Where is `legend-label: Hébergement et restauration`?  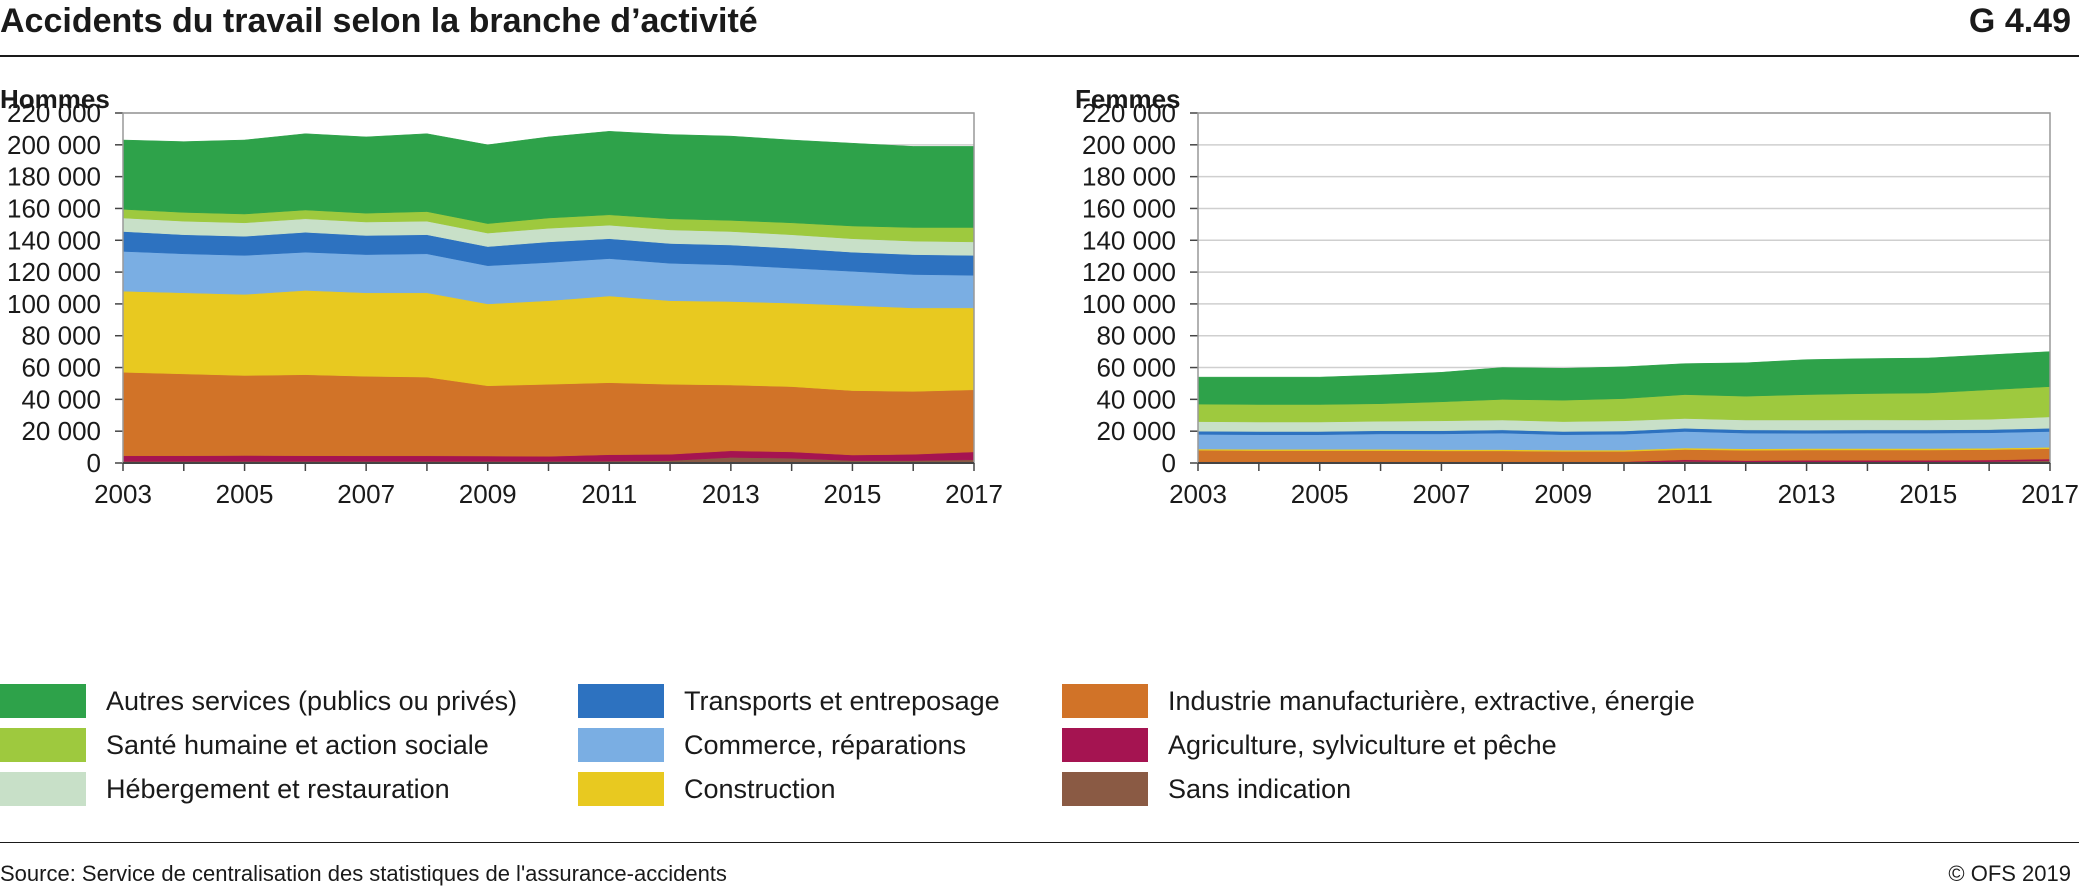
legend-label: Hébergement et restauration is located at coordinates (278, 788).